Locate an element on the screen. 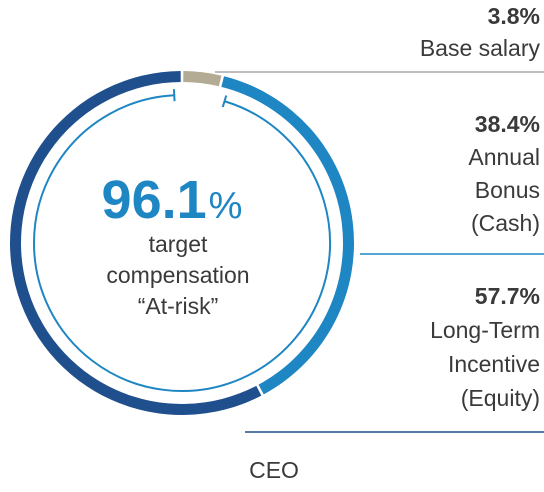 Image resolution: width=544 pixels, height=492 pixels. at-risk-bracket-tick-right is located at coordinates (224, 101).